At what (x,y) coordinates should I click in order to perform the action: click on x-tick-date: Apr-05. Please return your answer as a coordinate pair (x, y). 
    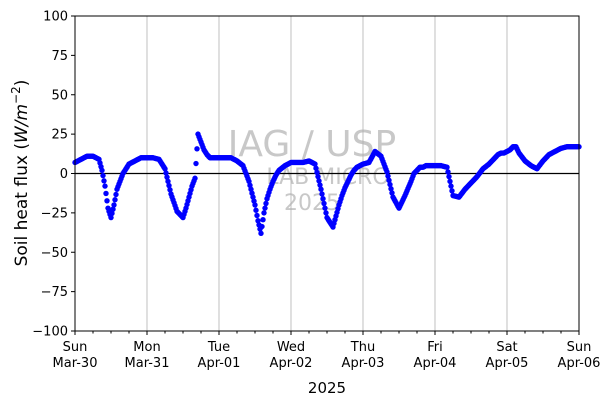
    Looking at the image, I should click on (507, 363).